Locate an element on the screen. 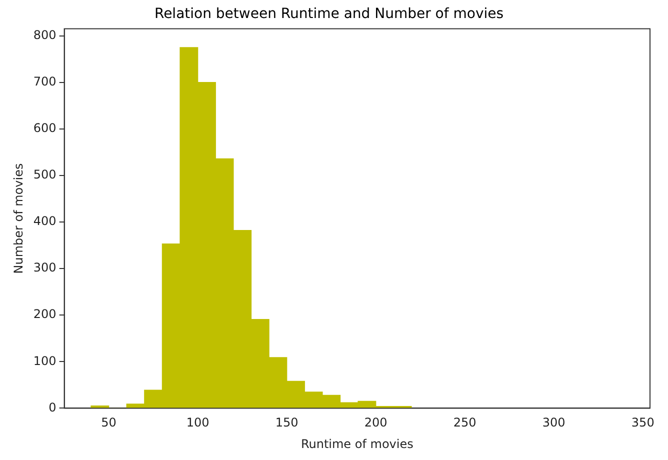 This screenshot has width=668, height=460. x-axis-title: Runtime of movies is located at coordinates (357, 443).